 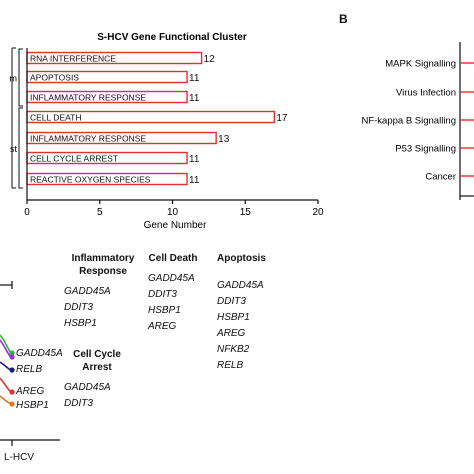 I want to click on gene-item: RELB, so click(x=230, y=365).